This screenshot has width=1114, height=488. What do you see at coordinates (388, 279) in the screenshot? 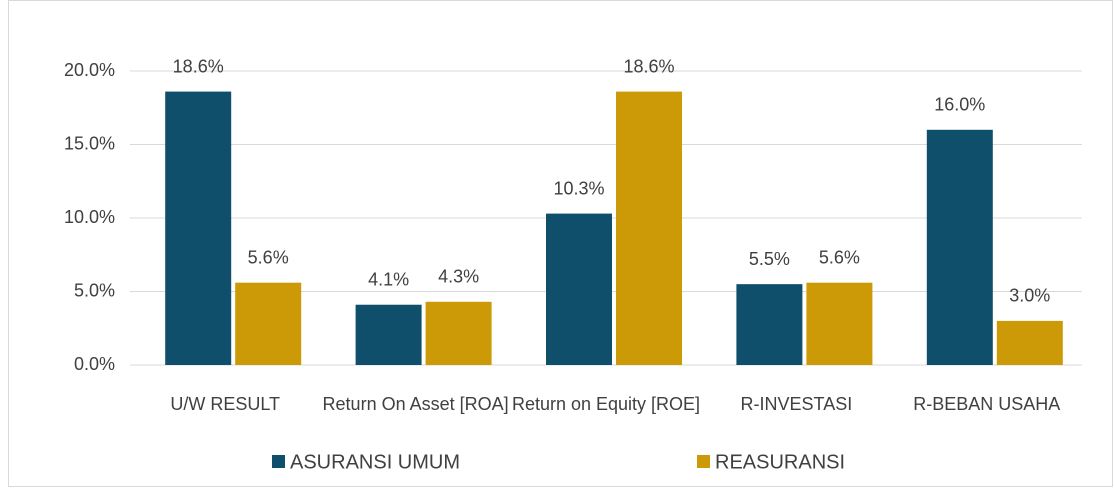
I see `data-label: 4.1%` at bounding box center [388, 279].